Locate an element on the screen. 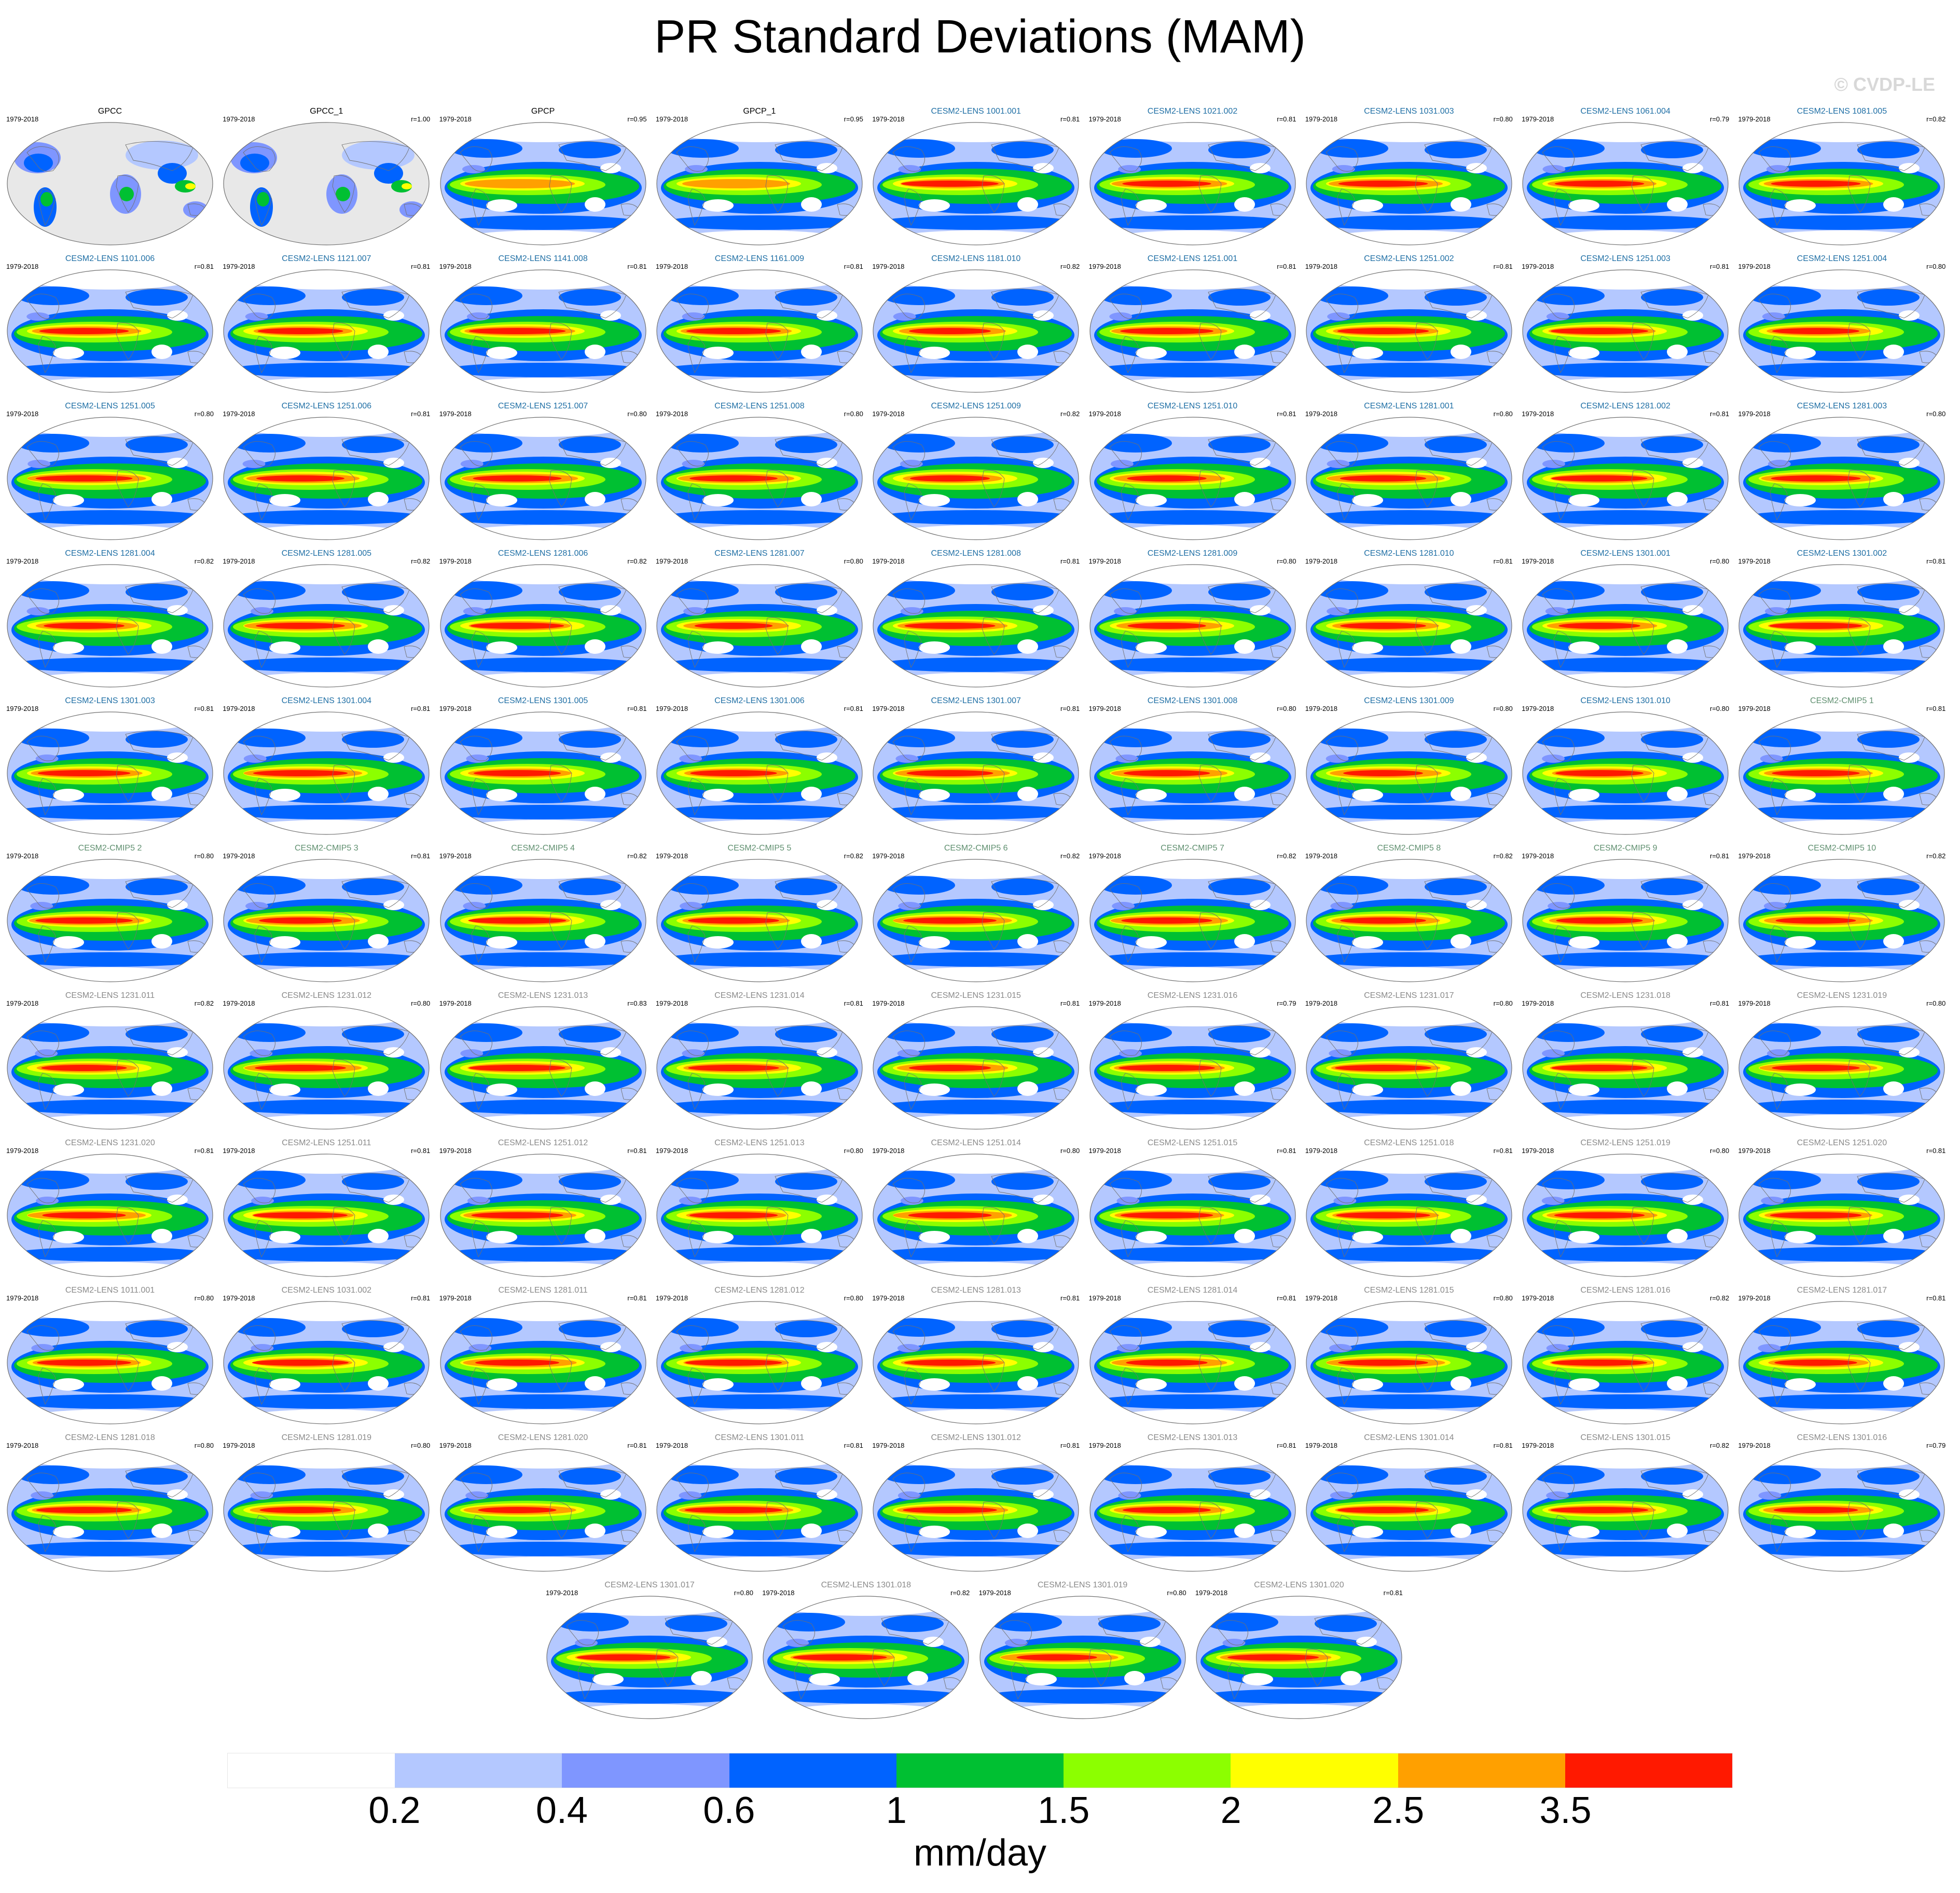 The image size is (1960, 1893). map-panel: CESM2-LENS 1031.003 1979-2018 r=0.80 is located at coordinates (1409, 177).